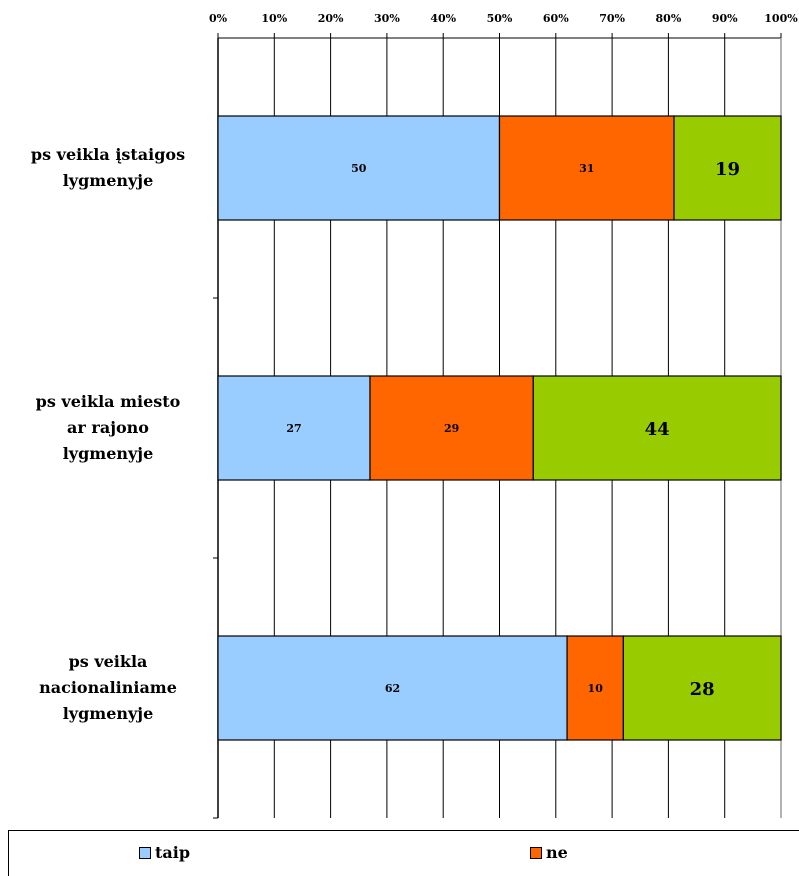  Describe the element at coordinates (612, 18) in the screenshot. I see `x-tick-label: 70%` at that location.